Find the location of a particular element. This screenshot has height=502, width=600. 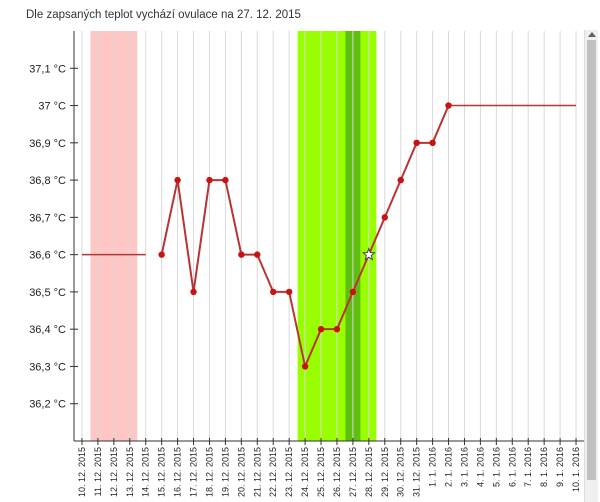

x-tick-label: 12. 12. 2015 is located at coordinates (114, 472).